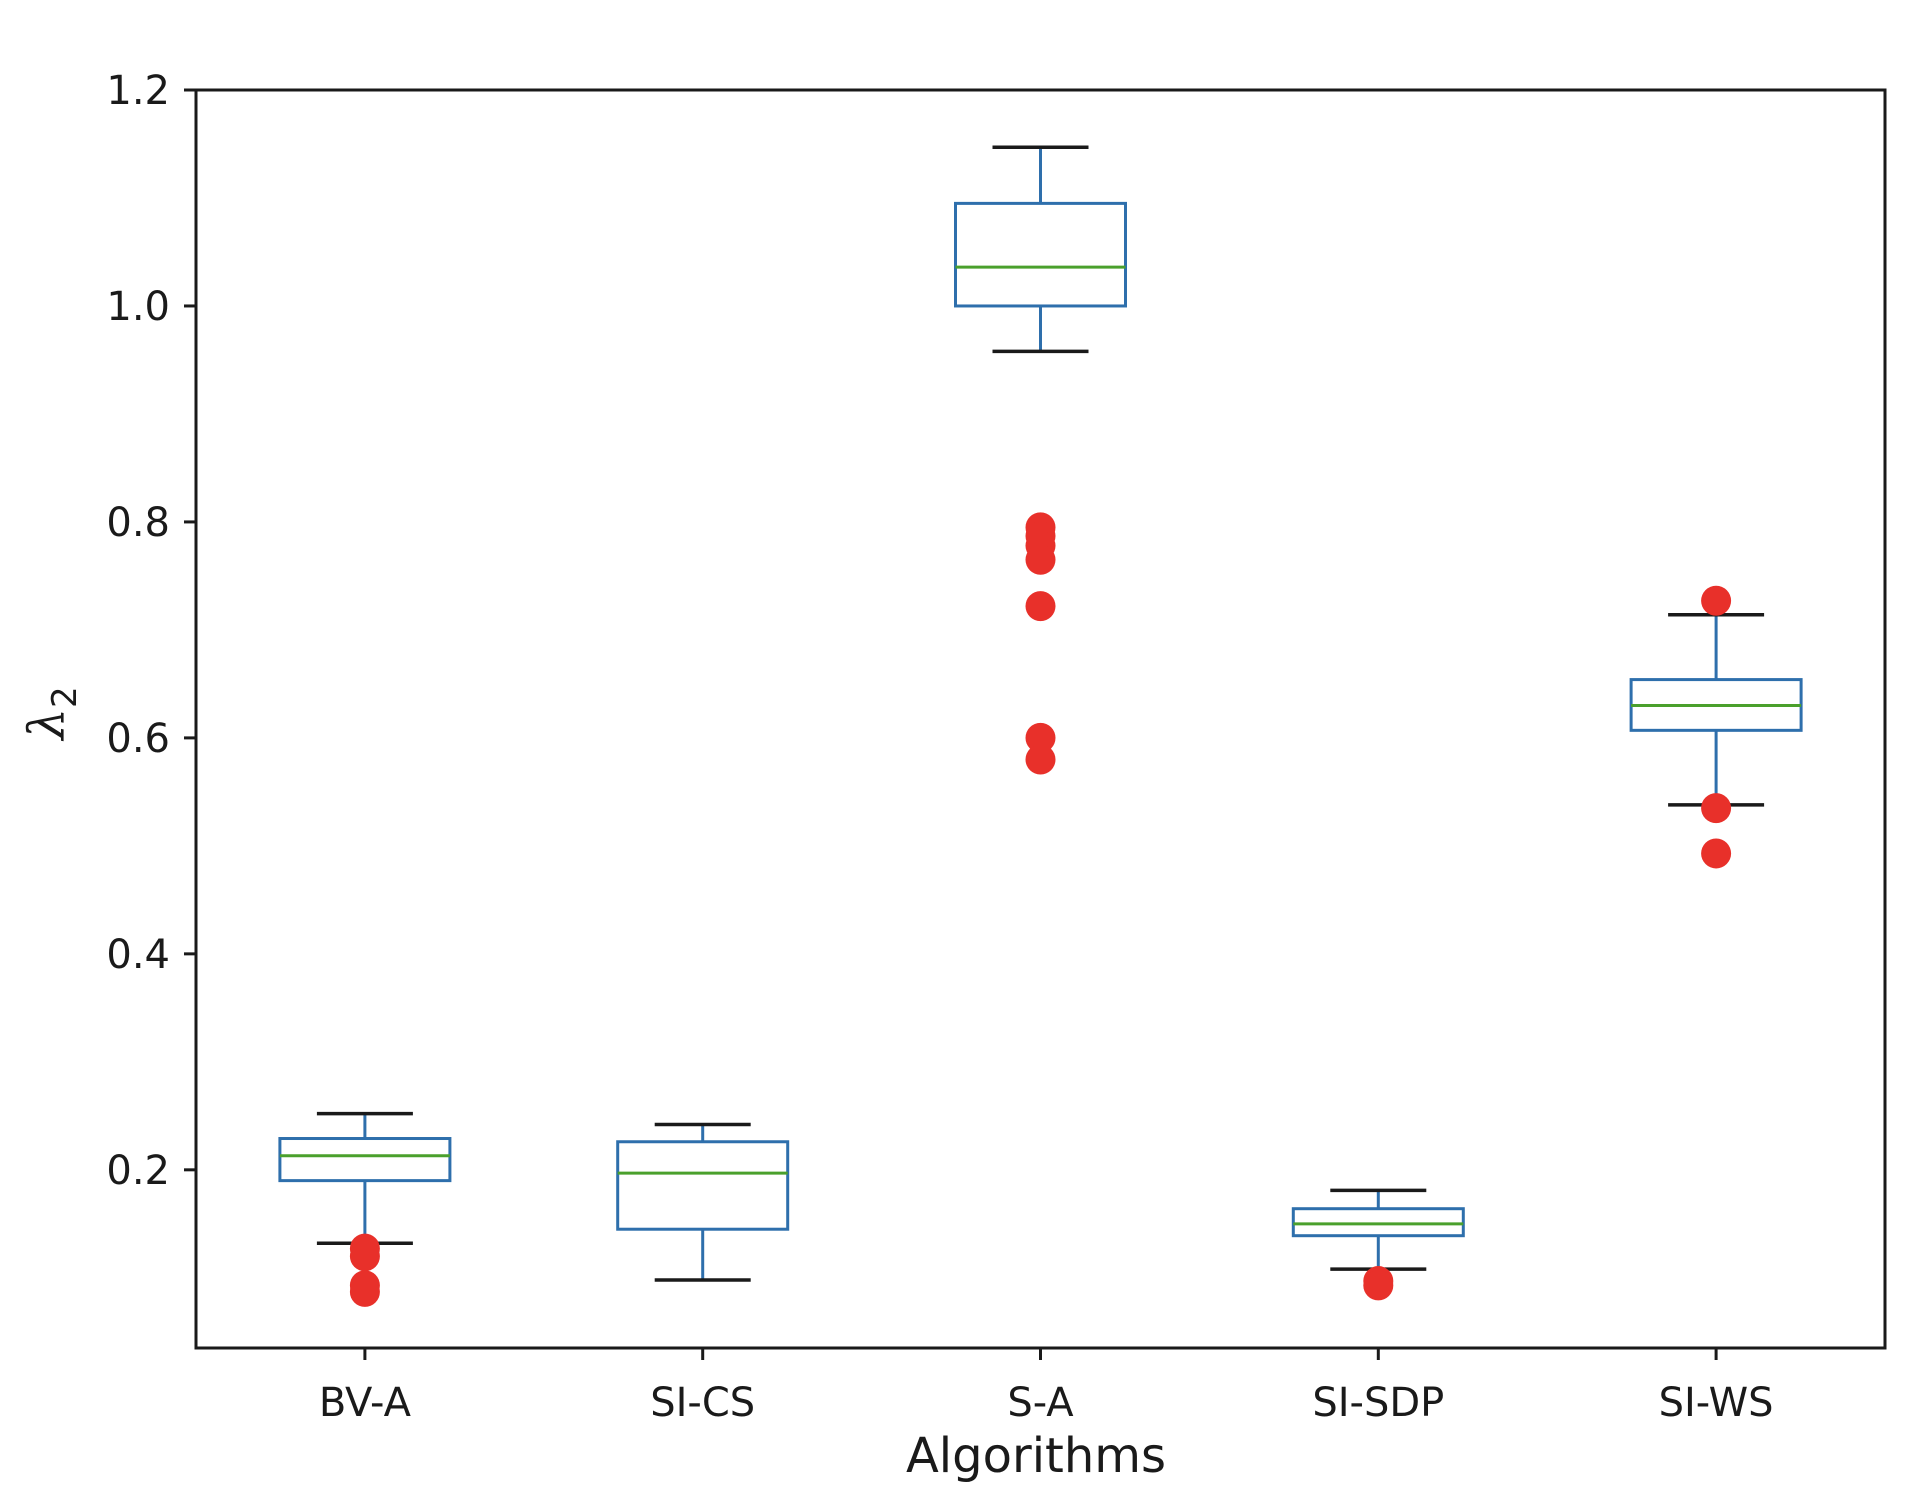 The height and width of the screenshot is (1509, 1925). What do you see at coordinates (138, 523) in the screenshot?
I see `y-tick-label: 0.8` at bounding box center [138, 523].